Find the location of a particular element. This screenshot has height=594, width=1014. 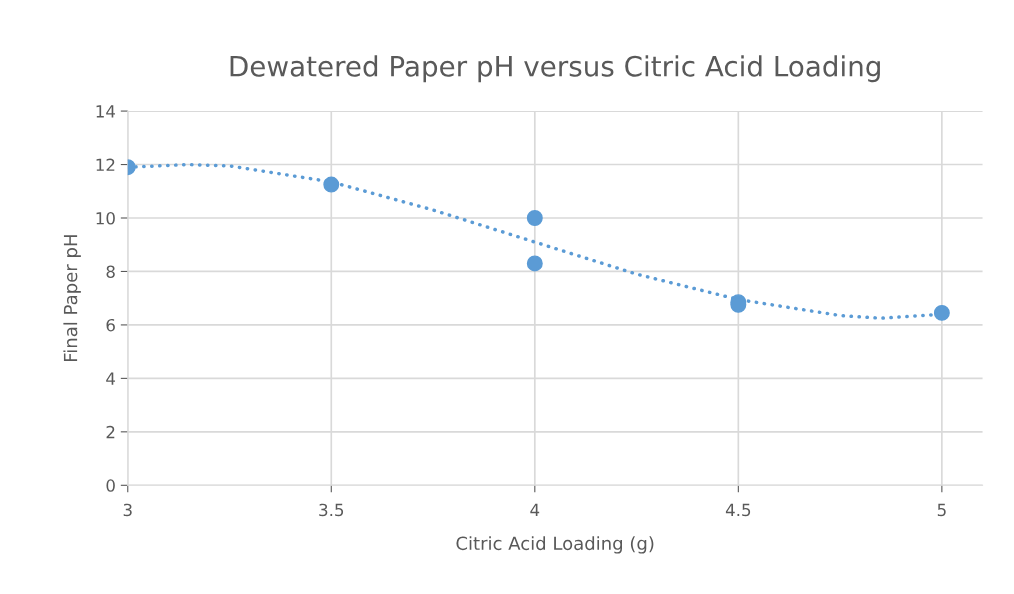

x-tick-label: 3 is located at coordinates (127, 510).